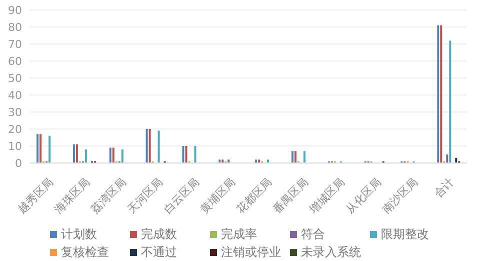 Image resolution: width=481 pixels, height=261 pixels. What do you see at coordinates (254, 196) in the screenshot?
I see `x-tick-label: 花都区局` at bounding box center [254, 196].